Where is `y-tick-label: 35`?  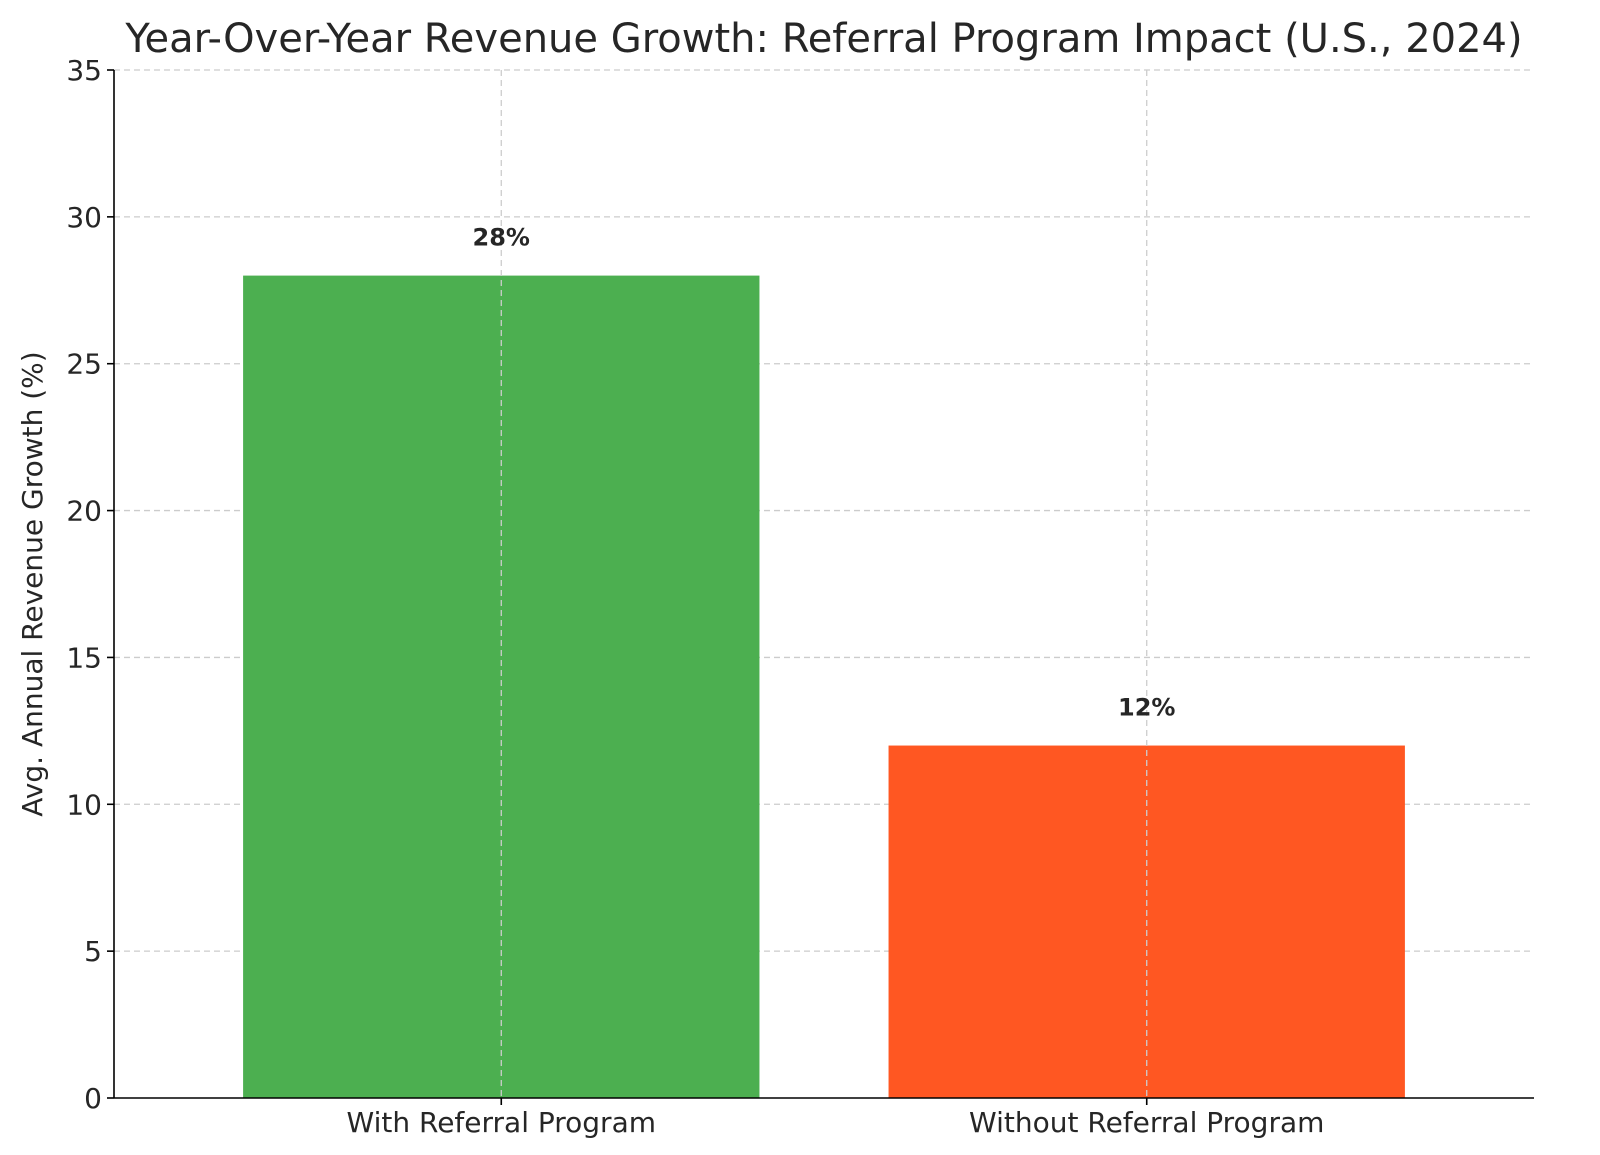
y-tick-label: 35 is located at coordinates (84, 70).